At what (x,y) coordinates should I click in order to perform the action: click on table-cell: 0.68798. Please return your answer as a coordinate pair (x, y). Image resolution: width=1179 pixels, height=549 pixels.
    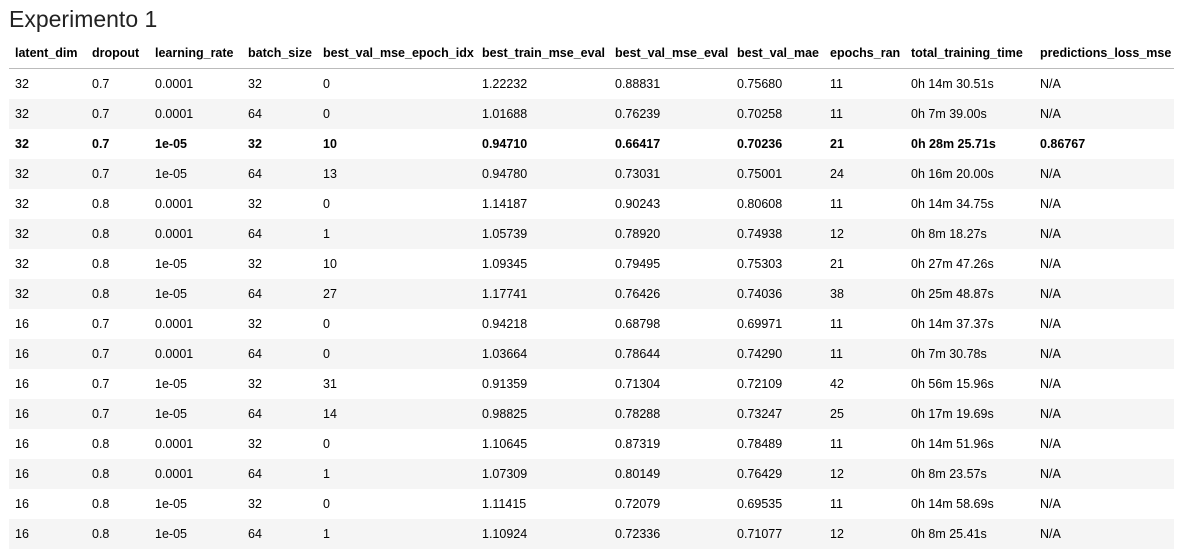
    Looking at the image, I should click on (670, 324).